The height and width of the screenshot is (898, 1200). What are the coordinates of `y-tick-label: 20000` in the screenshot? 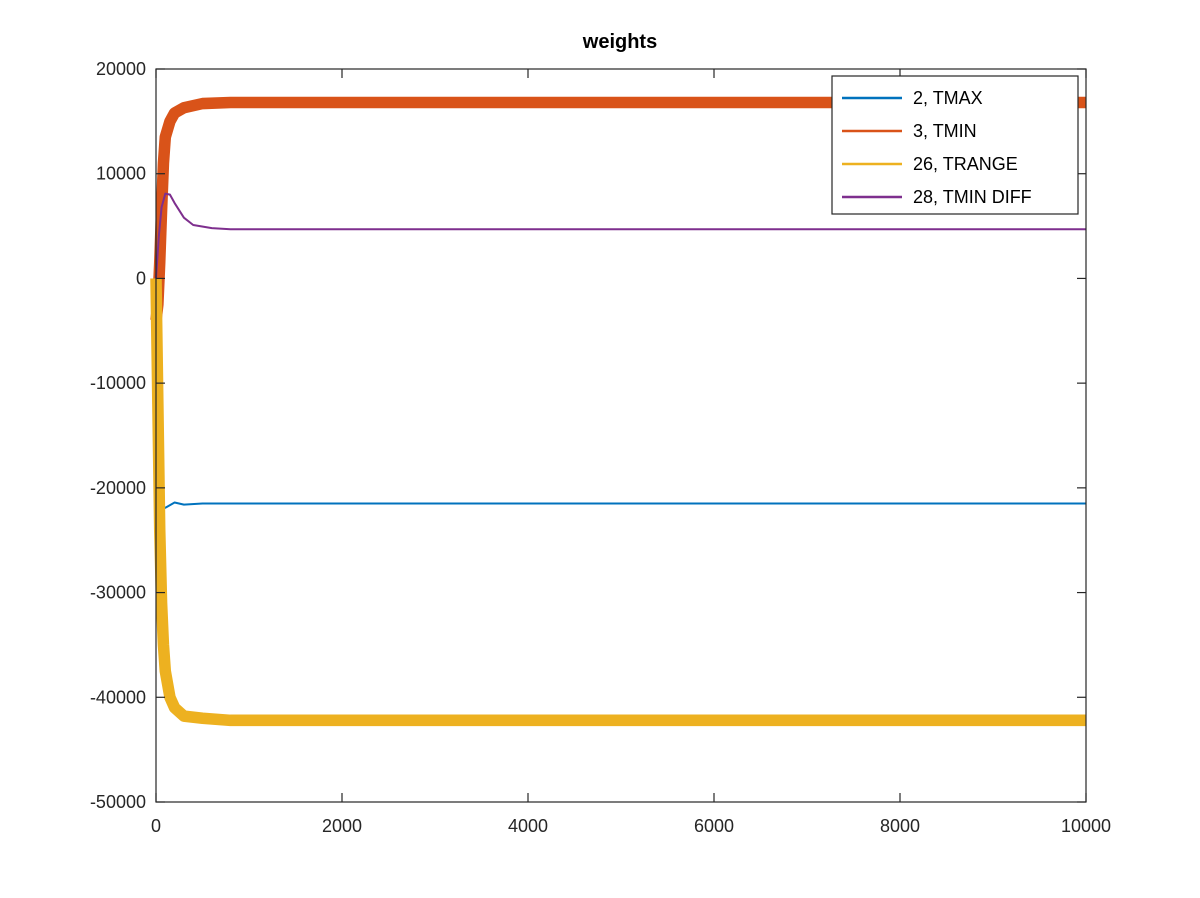 It's located at (121, 69).